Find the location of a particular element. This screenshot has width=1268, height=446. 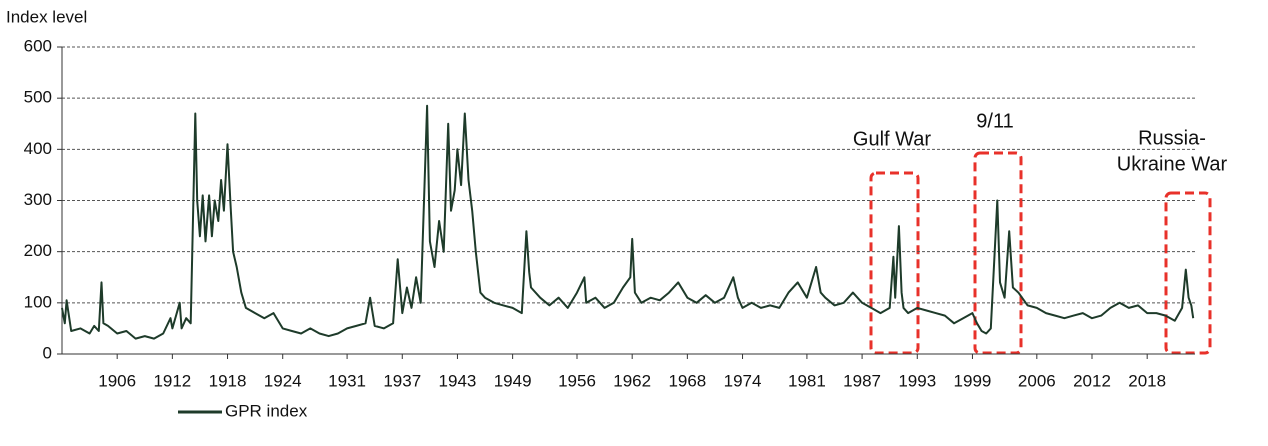

x-tick-label: 1981 is located at coordinates (807, 380).